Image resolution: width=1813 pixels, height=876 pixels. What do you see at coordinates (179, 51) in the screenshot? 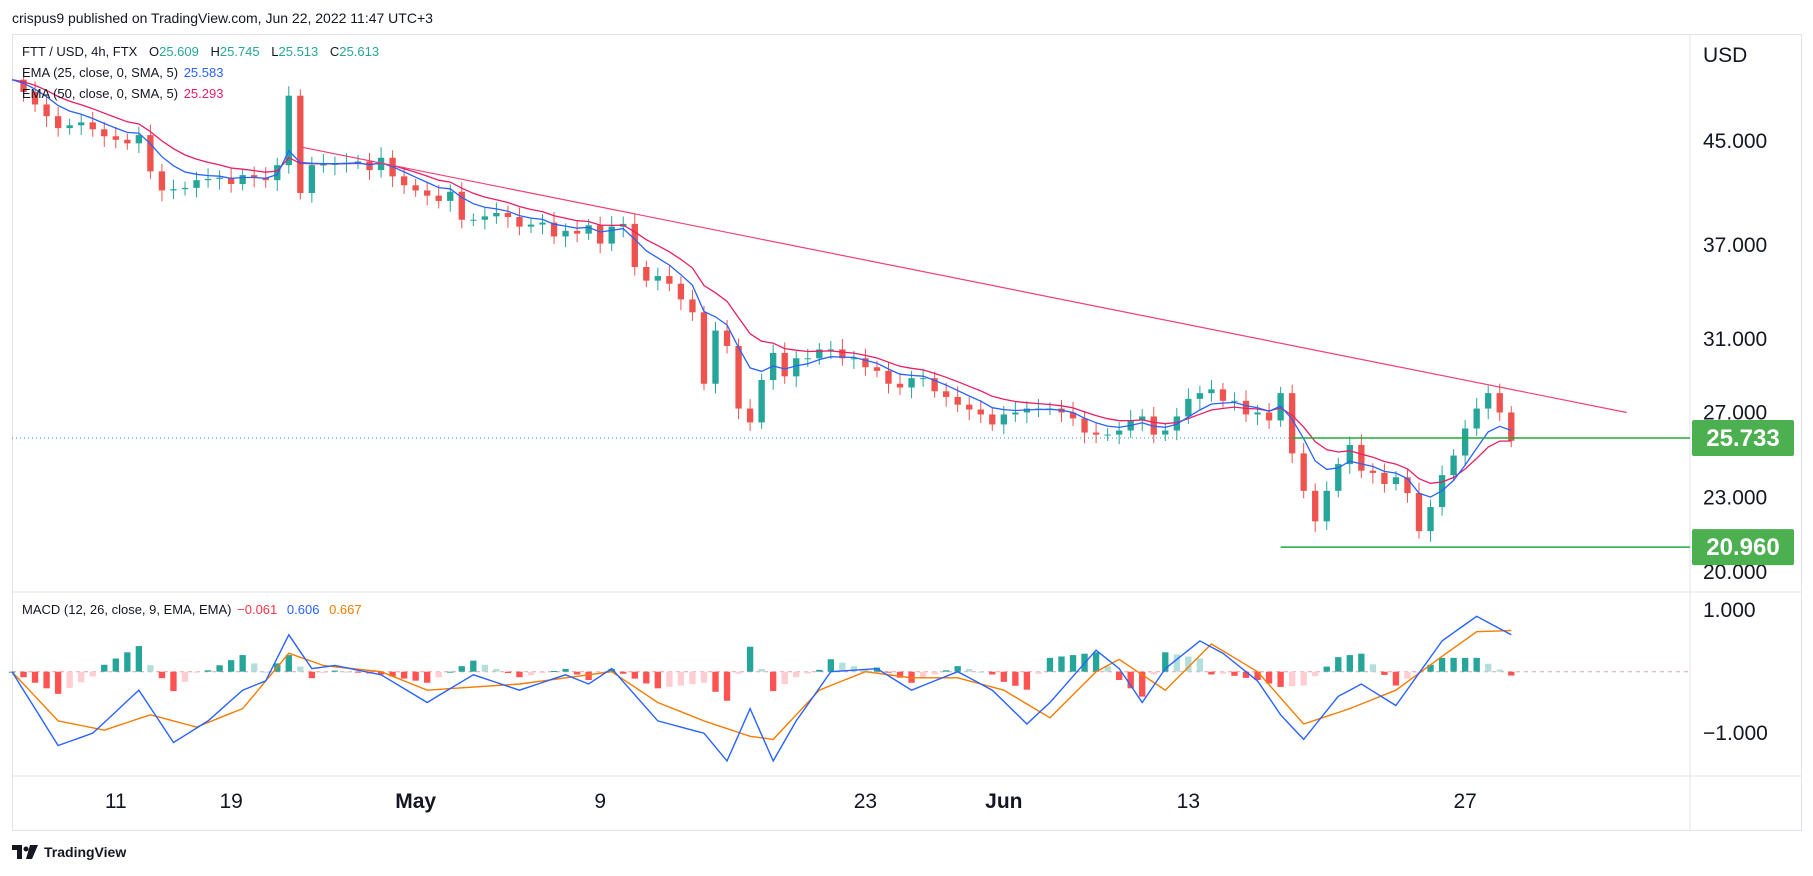
I see `open-value: 25.609` at bounding box center [179, 51].